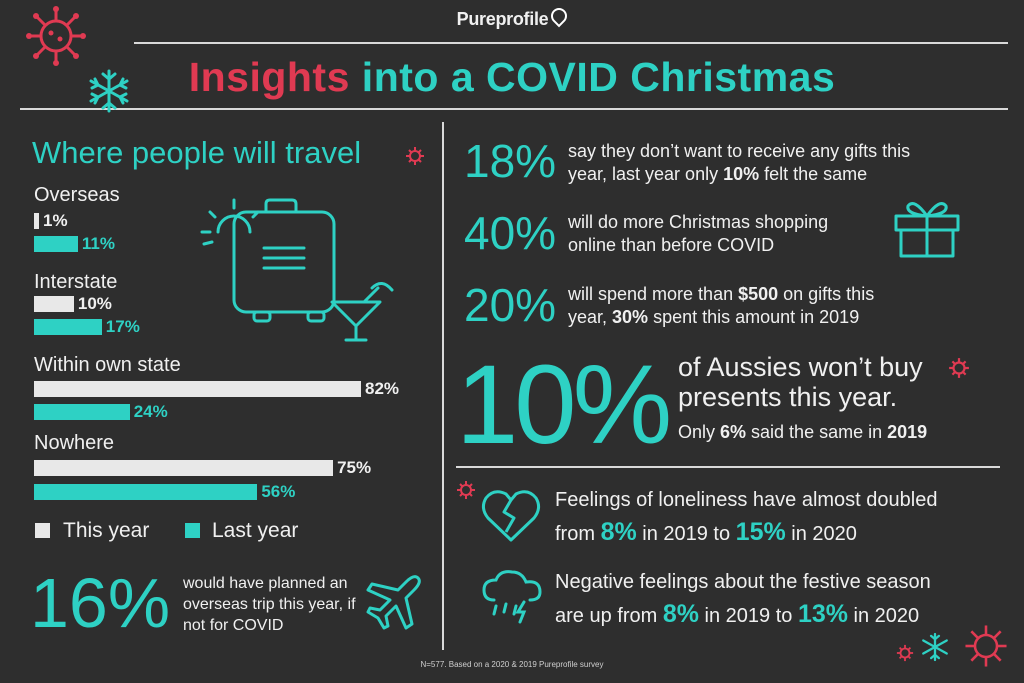 This screenshot has height=683, width=1024. I want to click on loneliness-2020-value: 15%, so click(760, 532).